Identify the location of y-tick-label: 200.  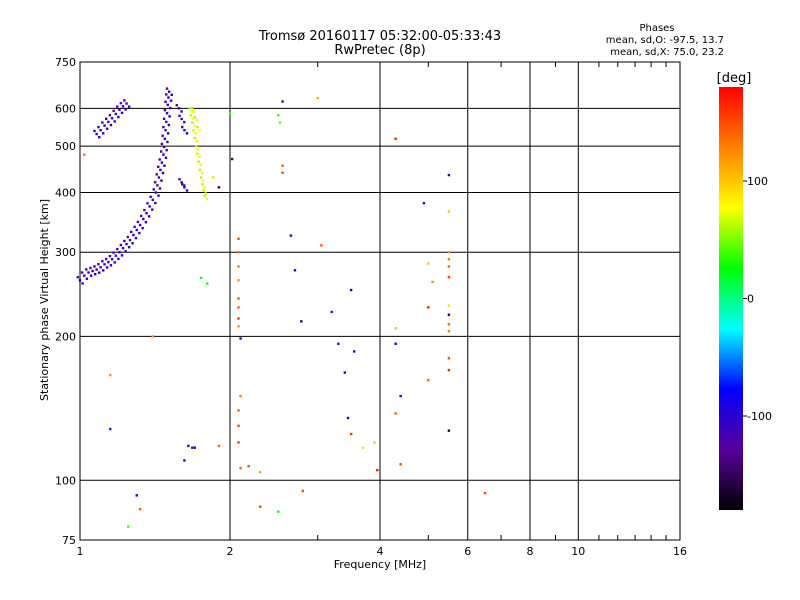
(65, 336).